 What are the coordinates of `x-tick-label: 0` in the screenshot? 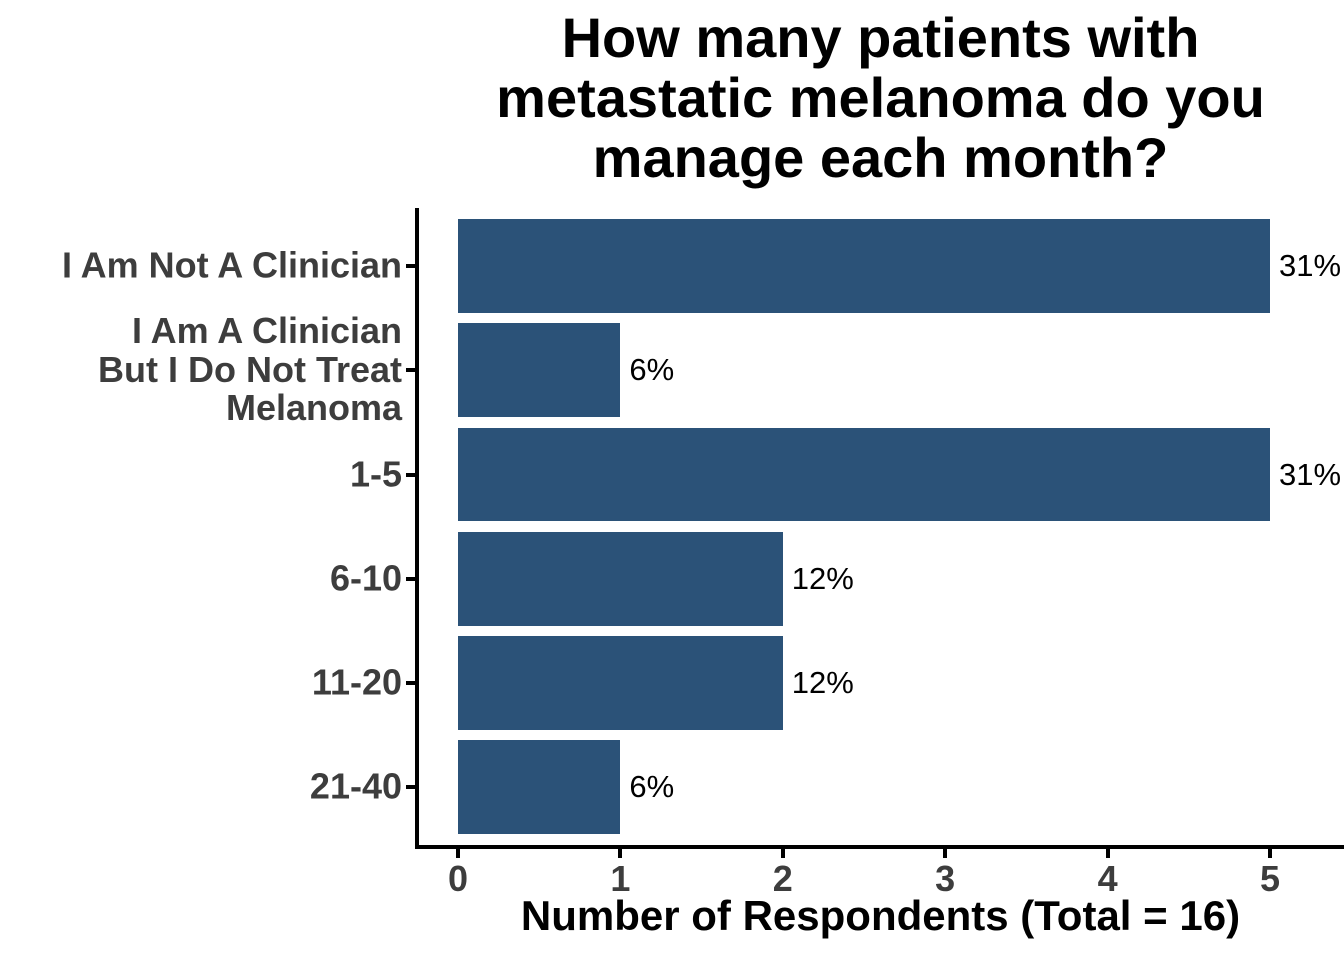 It's located at (458, 878).